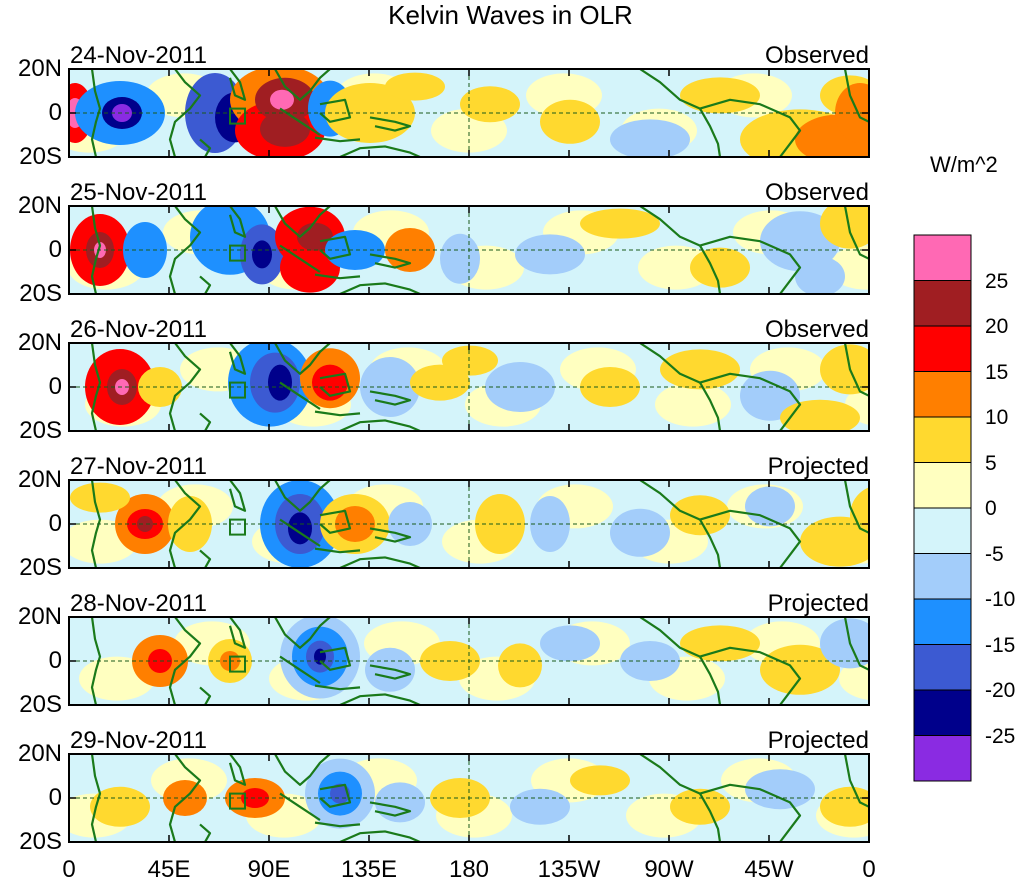  I want to click on y-tick-label: 20S, so click(40, 293).